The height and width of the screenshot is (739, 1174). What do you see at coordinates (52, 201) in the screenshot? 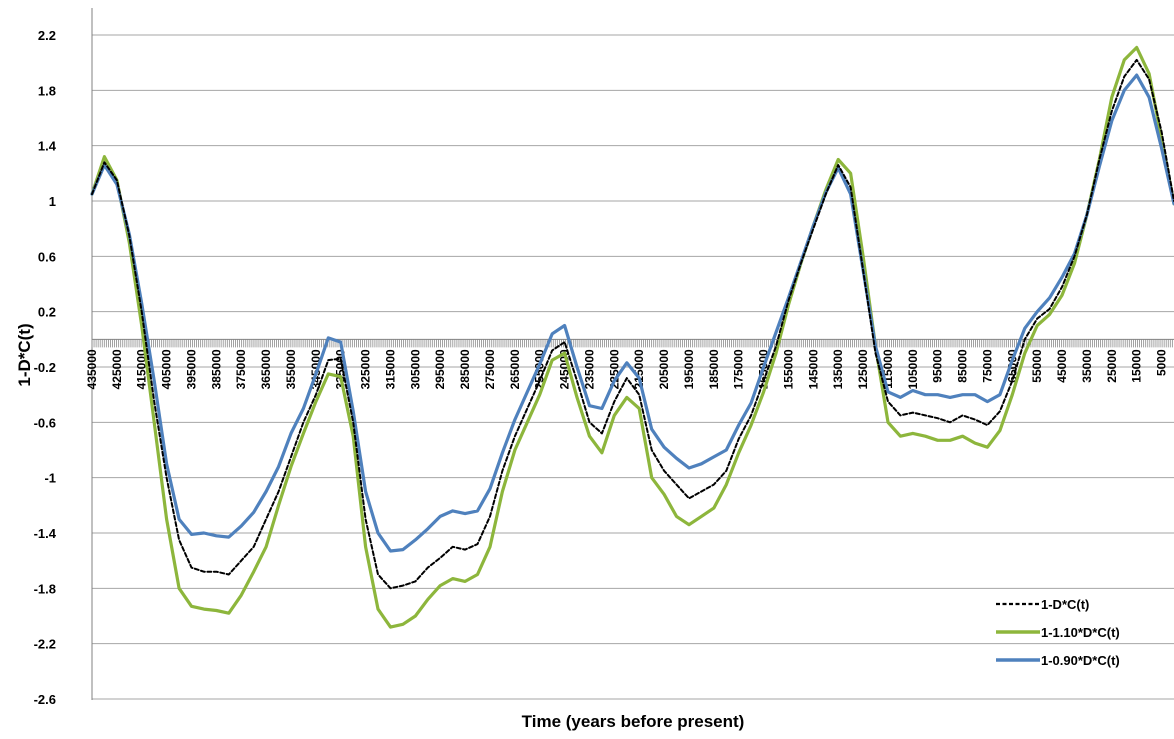
I see `y-tick-label: 1` at bounding box center [52, 201].